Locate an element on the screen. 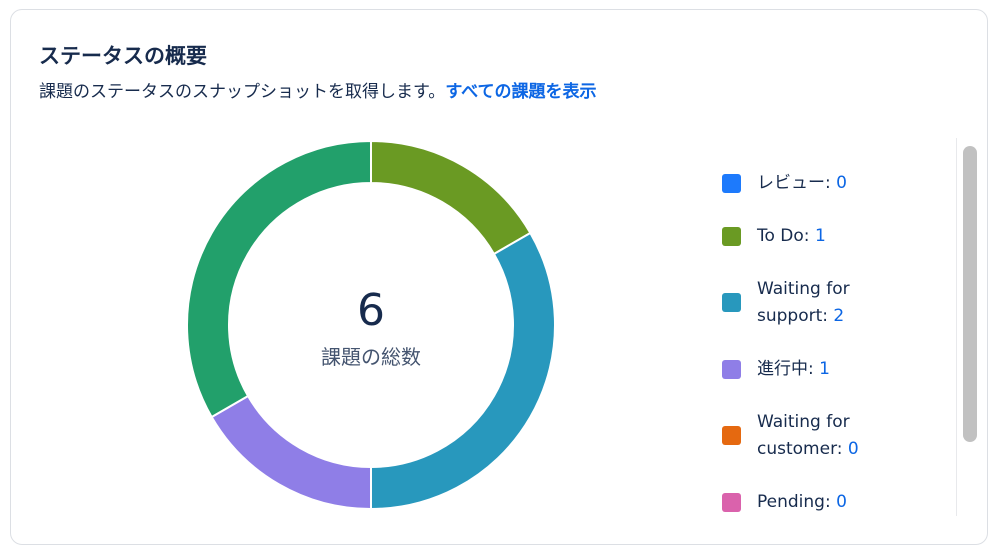 This screenshot has width=1000, height=554. legend-item: Waiting for customer: 0 is located at coordinates (833, 436).